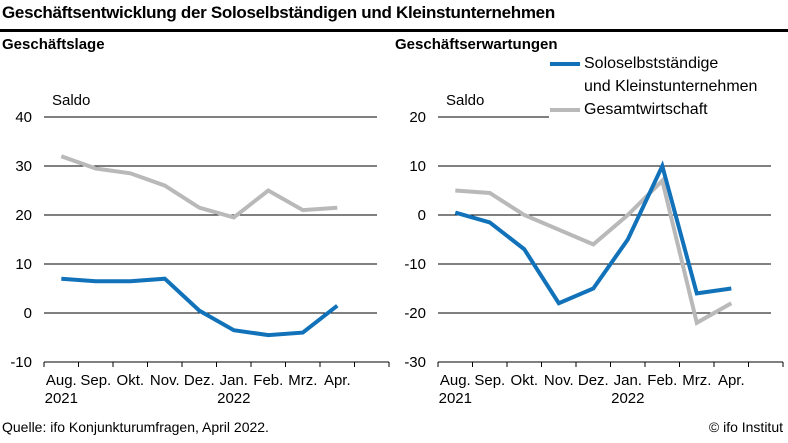 The width and height of the screenshot is (788, 443). I want to click on legend-item-soloselbststaendige: Soloselbstständige, so click(653, 63).